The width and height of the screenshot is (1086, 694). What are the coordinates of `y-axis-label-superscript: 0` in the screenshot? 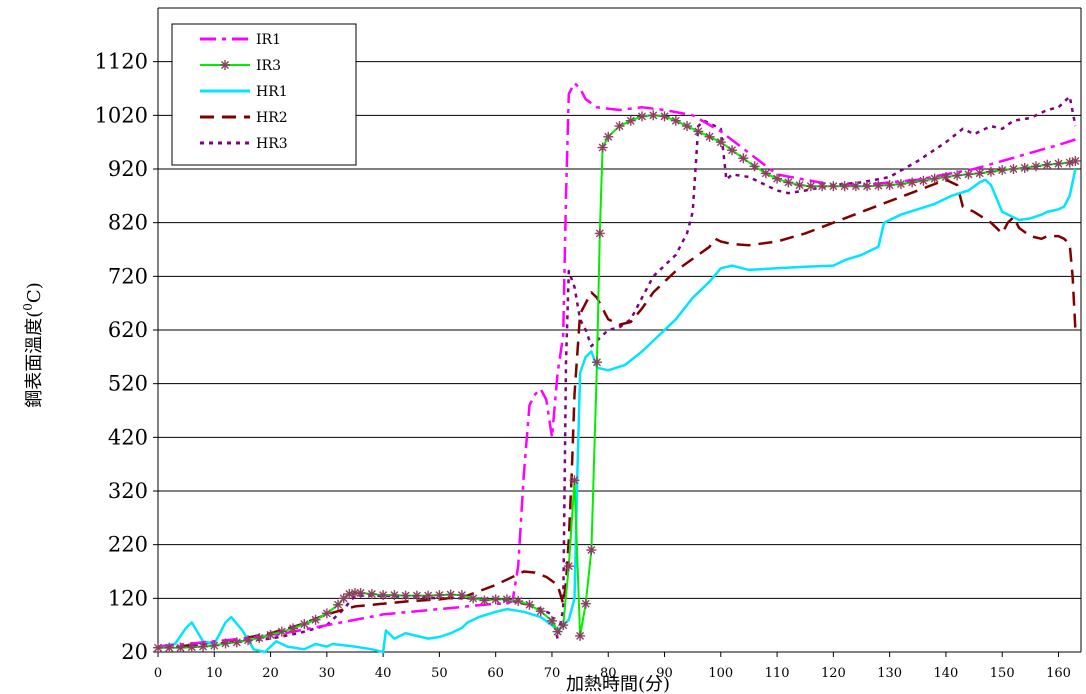 It's located at (28, 307).